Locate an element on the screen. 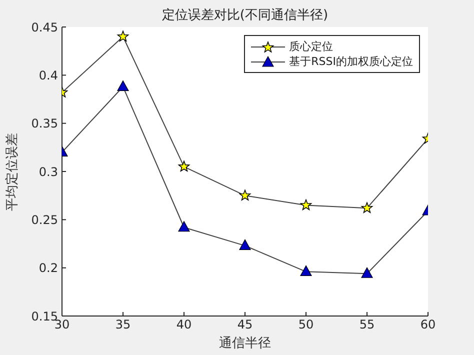 This screenshot has width=474, height=355. x-tick-label: 35 is located at coordinates (123, 325).